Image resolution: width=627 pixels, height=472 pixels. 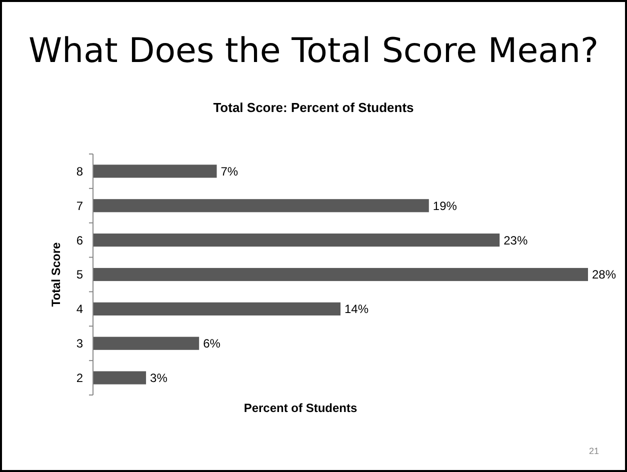 I want to click on chart-subtitle: Total Score: Percent of Students, so click(x=313, y=107).